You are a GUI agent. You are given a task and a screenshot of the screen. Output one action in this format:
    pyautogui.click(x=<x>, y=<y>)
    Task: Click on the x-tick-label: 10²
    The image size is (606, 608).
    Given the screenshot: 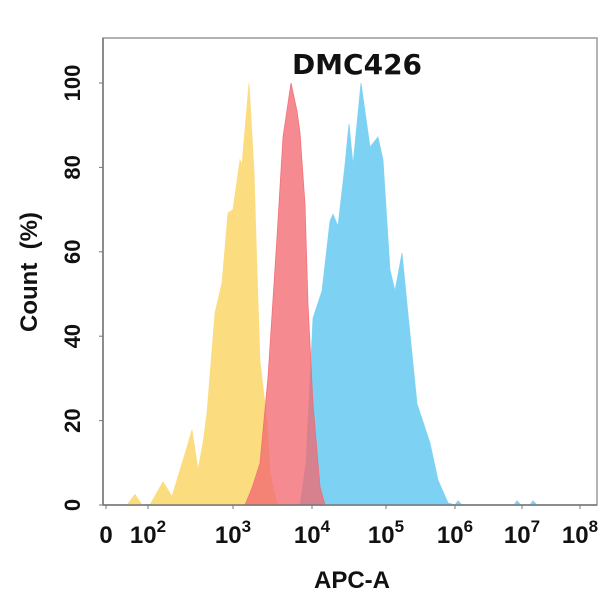 What is the action you would take?
    pyautogui.click(x=148, y=533)
    